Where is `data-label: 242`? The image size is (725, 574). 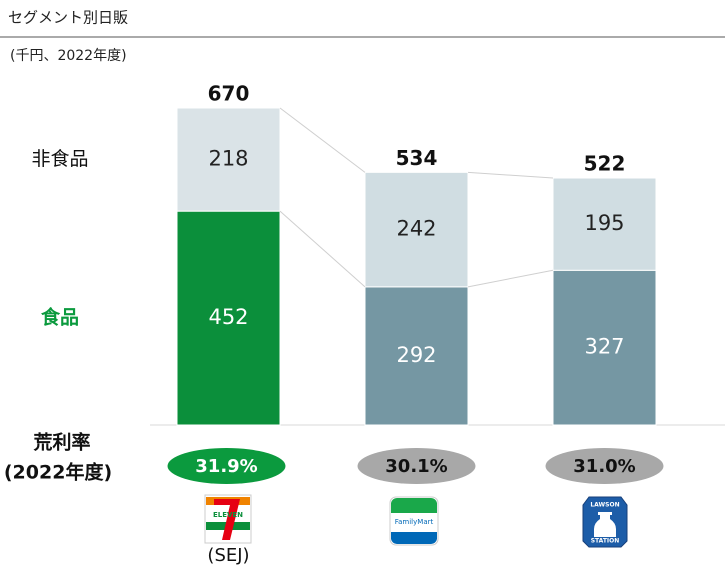
data-label: 242 is located at coordinates (416, 229).